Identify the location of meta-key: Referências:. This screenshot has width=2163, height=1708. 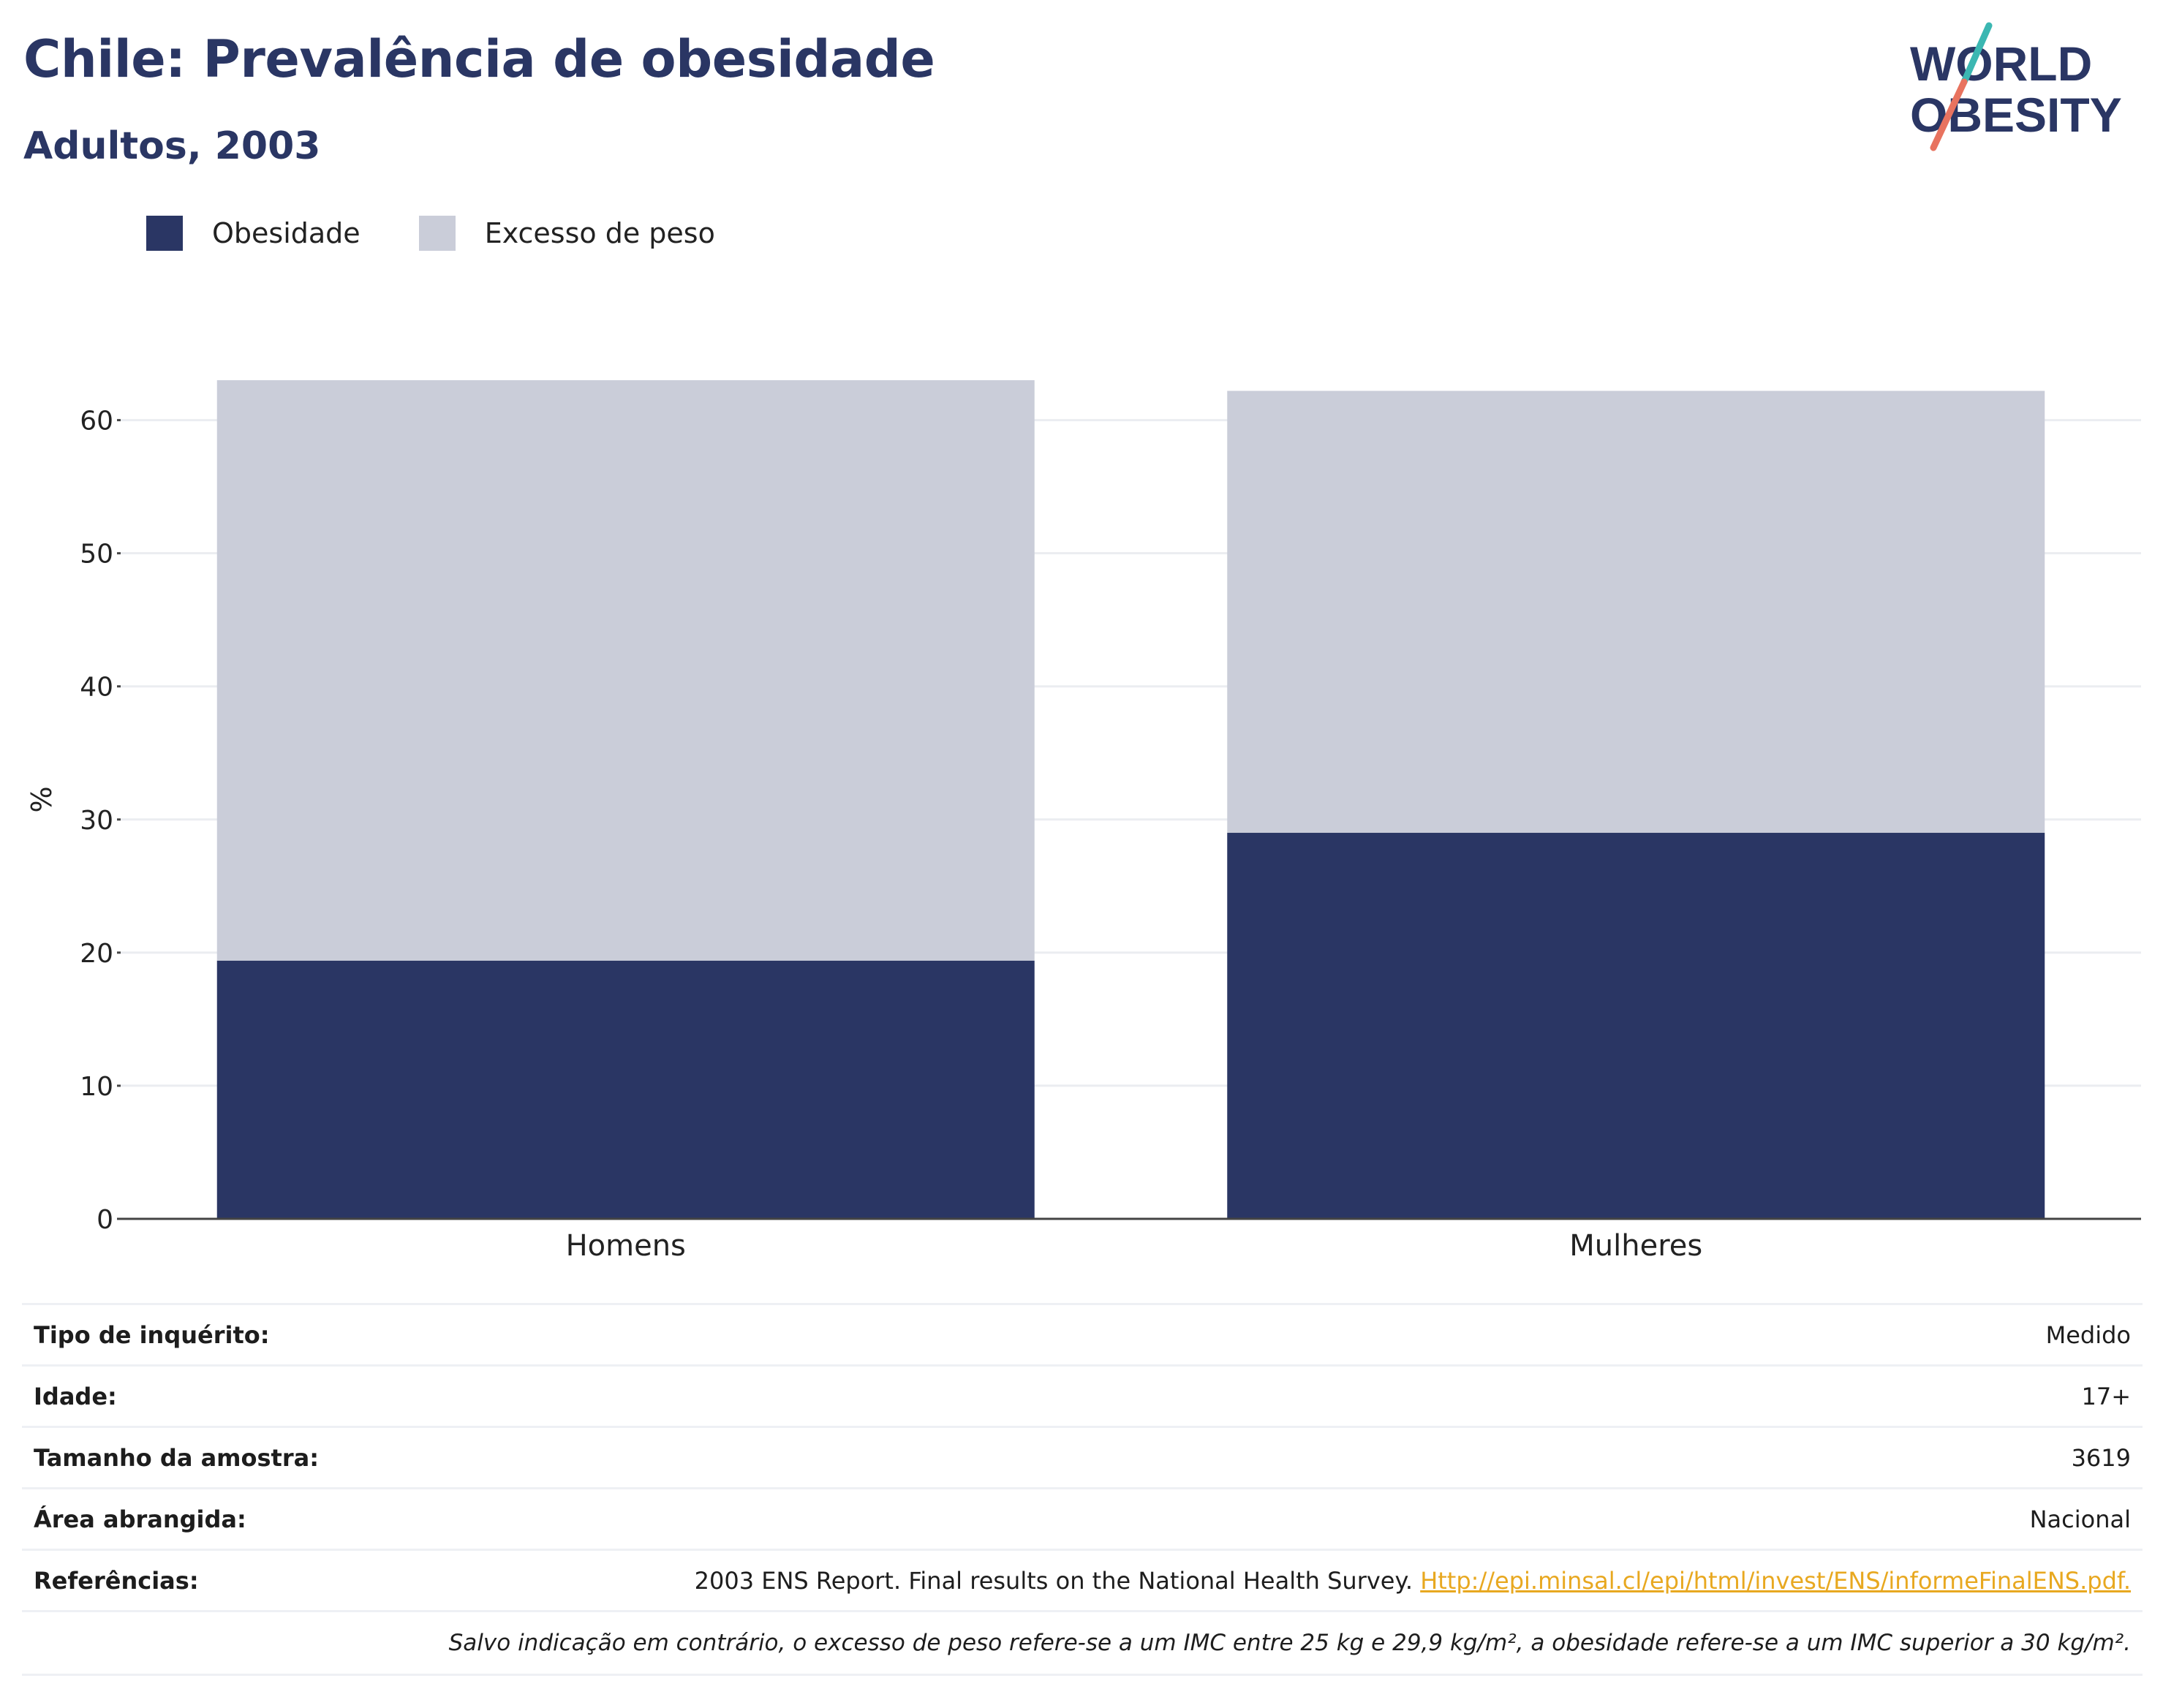
(116, 1580).